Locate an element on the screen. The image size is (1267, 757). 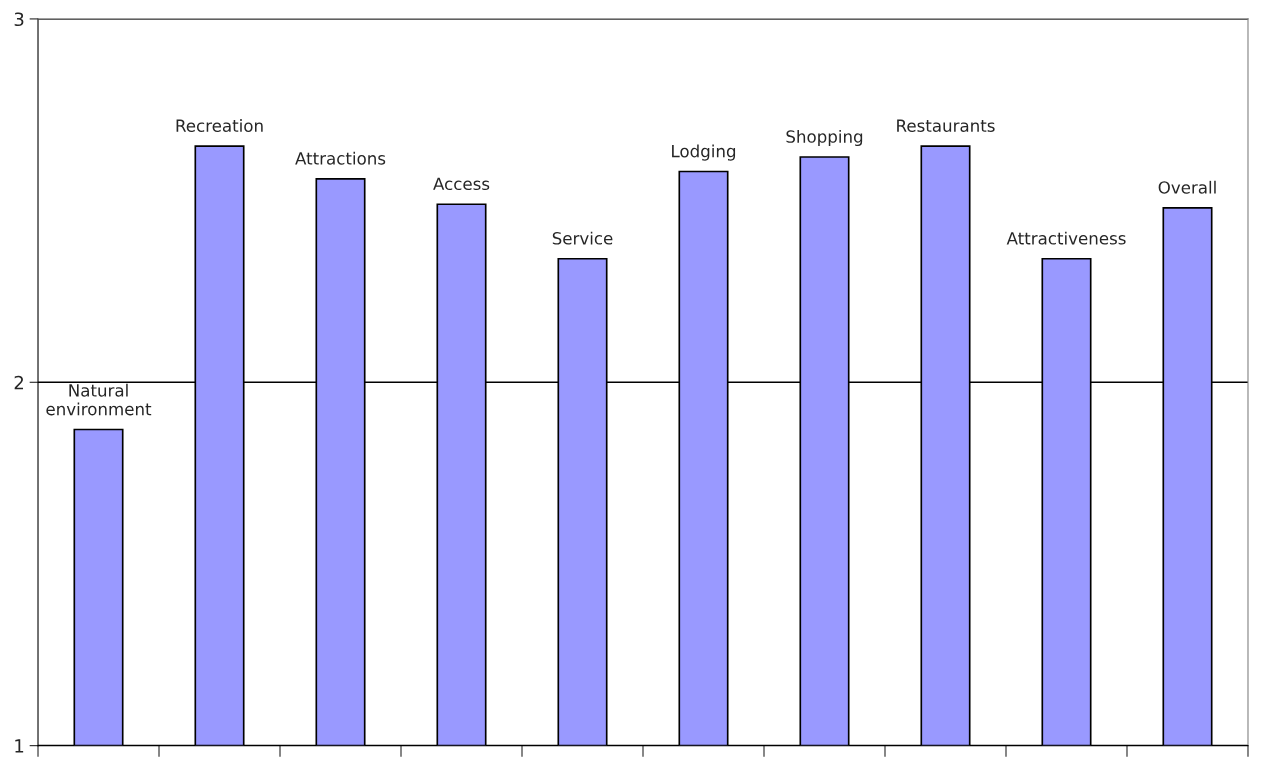
x-tick-label: Shopping is located at coordinates (824, 138).